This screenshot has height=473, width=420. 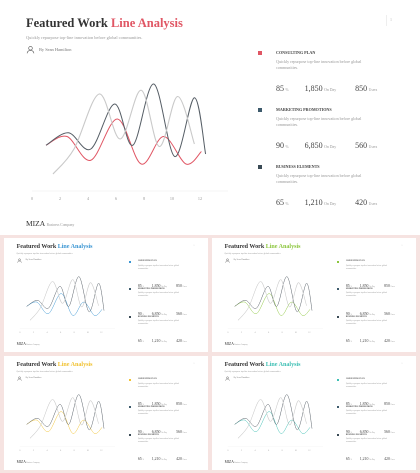 I want to click on thumb-page-number: 1, so click(x=194, y=363).